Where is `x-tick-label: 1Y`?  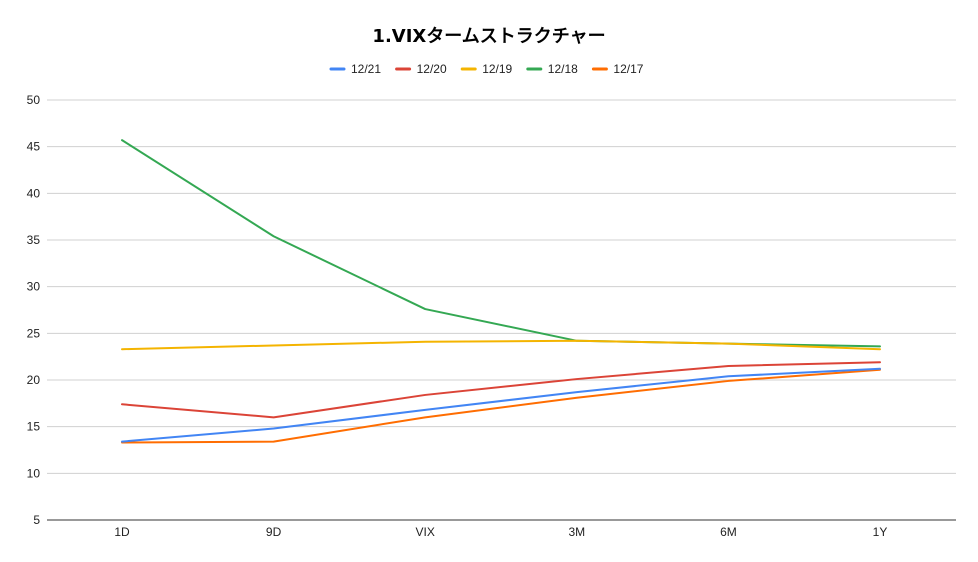
x-tick-label: 1Y is located at coordinates (880, 532).